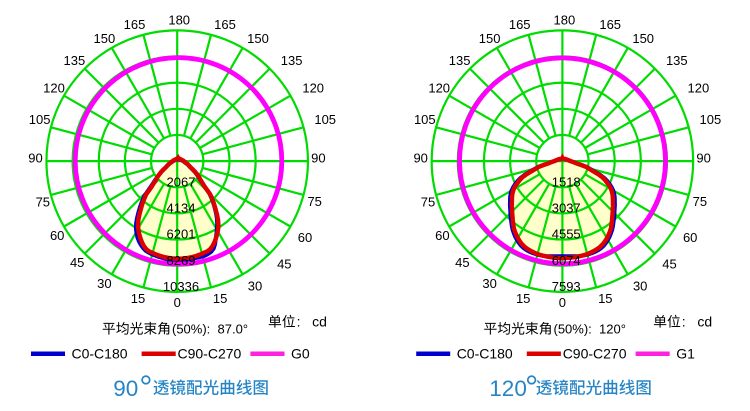  I want to click on svg-text: 10336, so click(181, 286).